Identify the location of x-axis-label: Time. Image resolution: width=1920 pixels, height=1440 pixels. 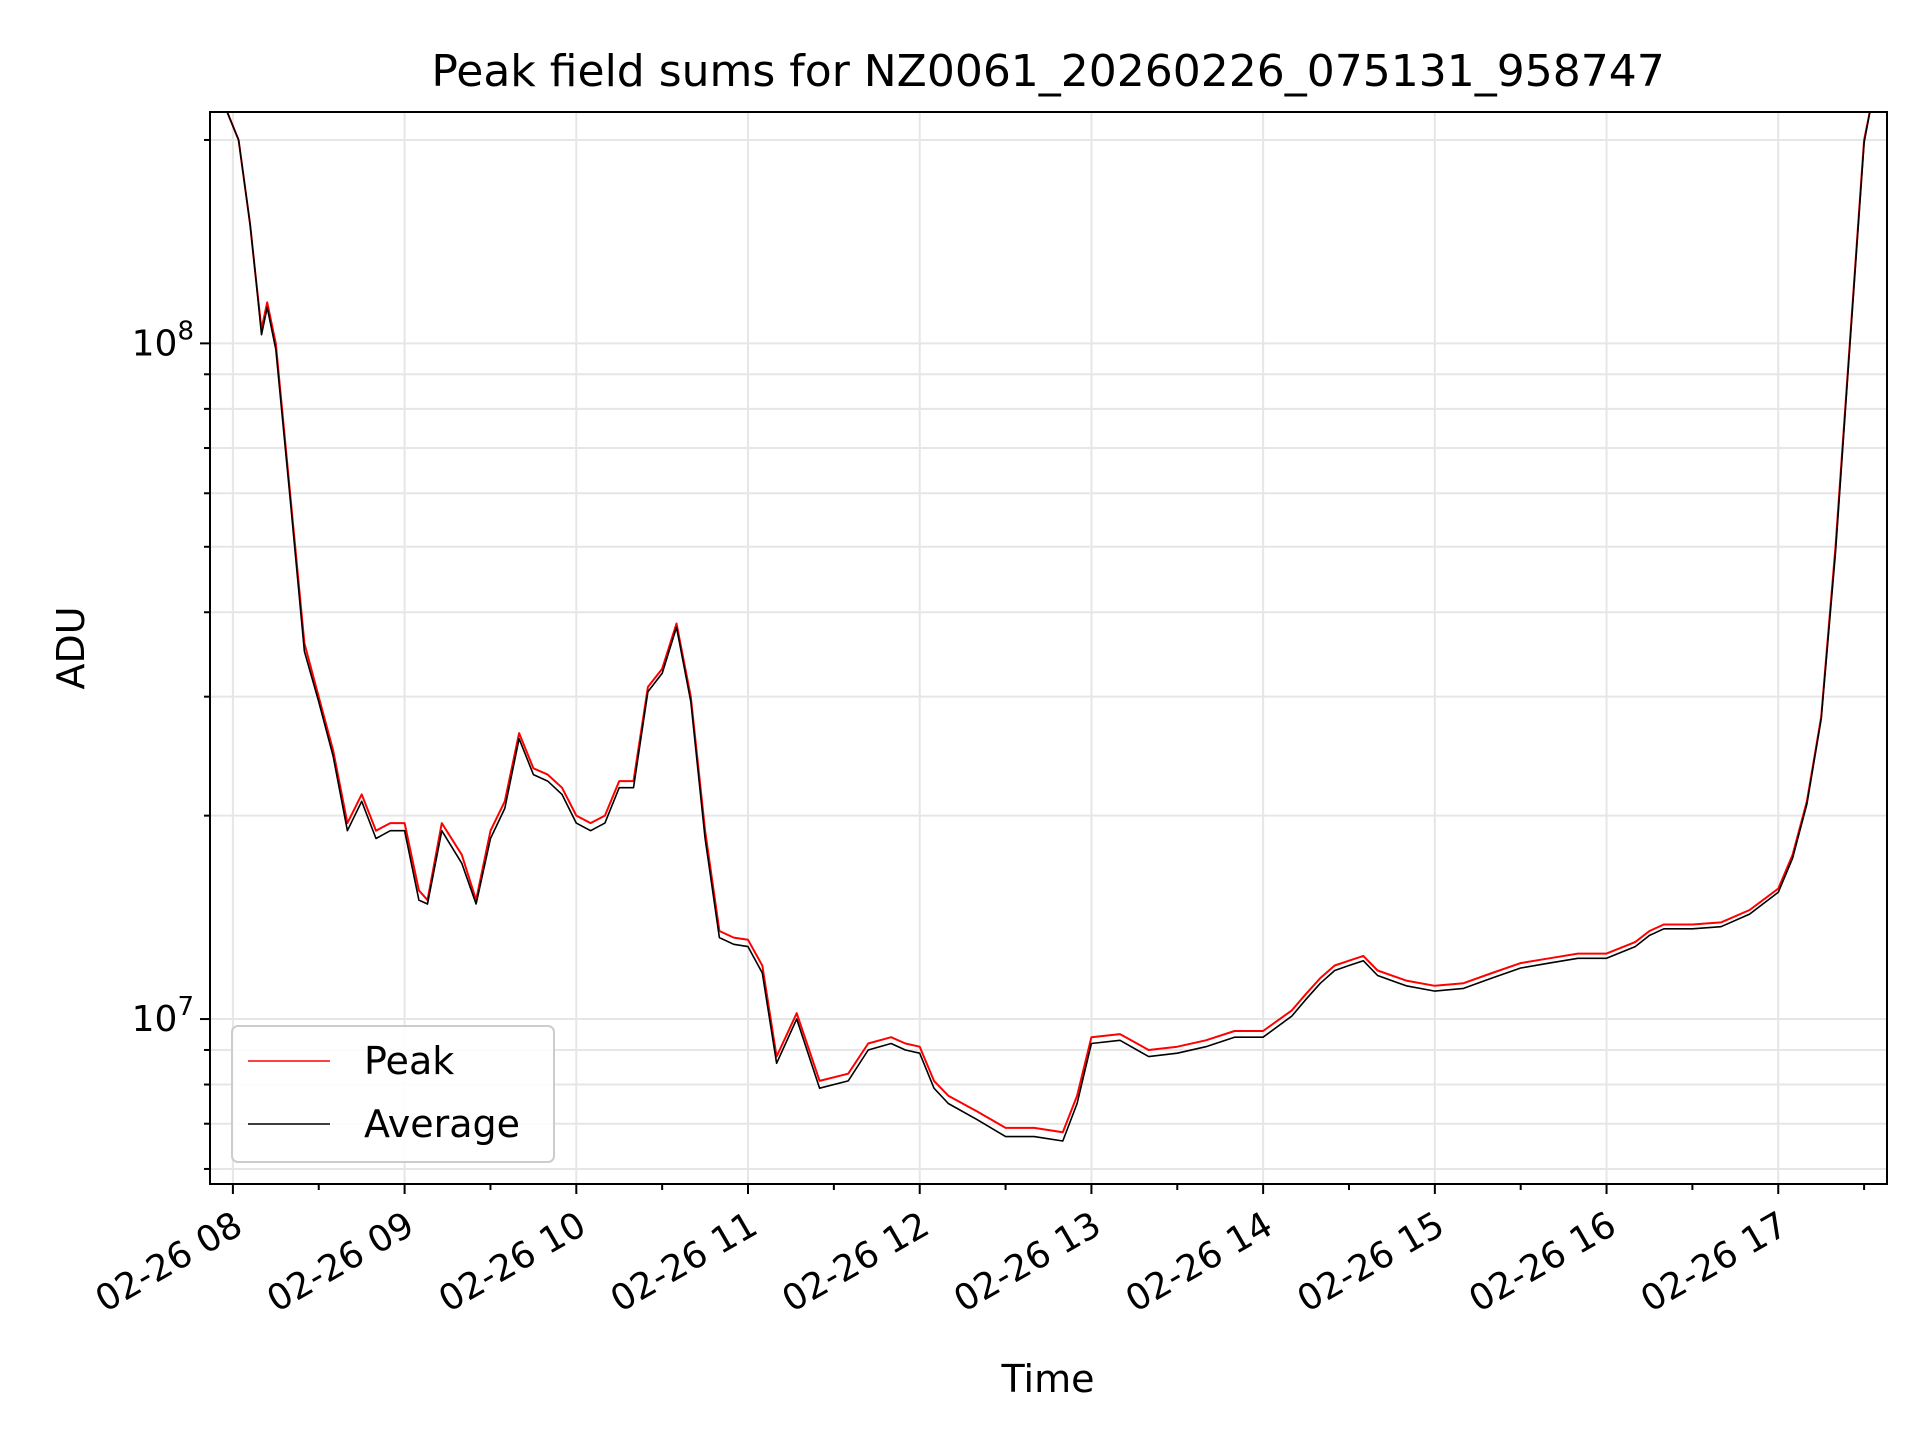
(1048, 1379).